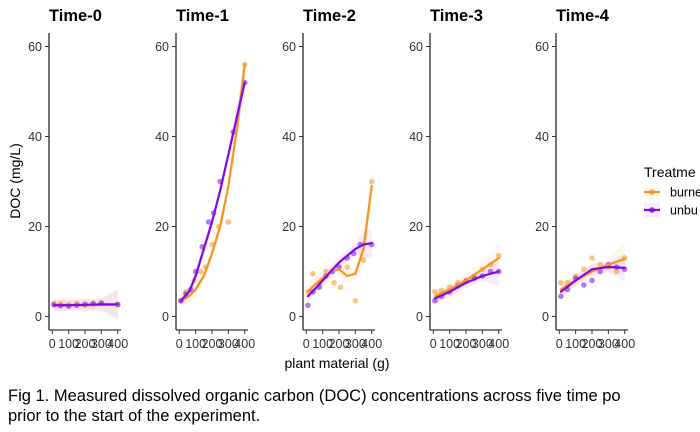 The image size is (700, 432). I want to click on ribbon-unburned, so click(212, 187).